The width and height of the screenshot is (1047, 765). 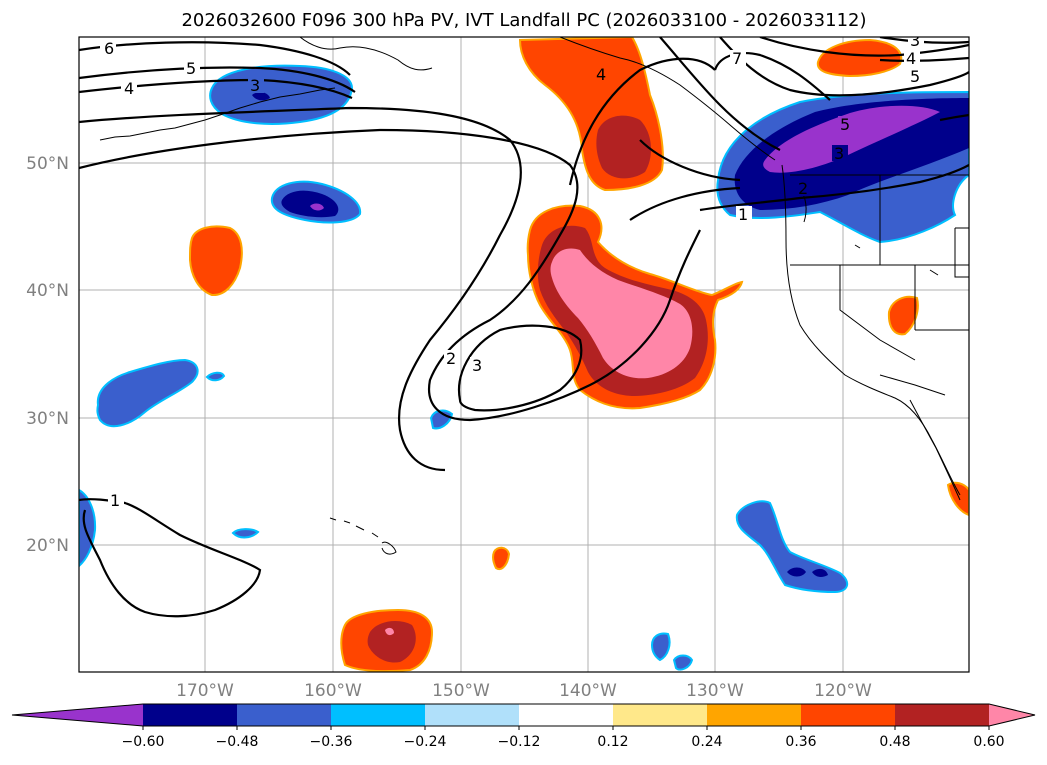 What do you see at coordinates (894, 742) in the screenshot?
I see `colorbar-tick-label: 0.48` at bounding box center [894, 742].